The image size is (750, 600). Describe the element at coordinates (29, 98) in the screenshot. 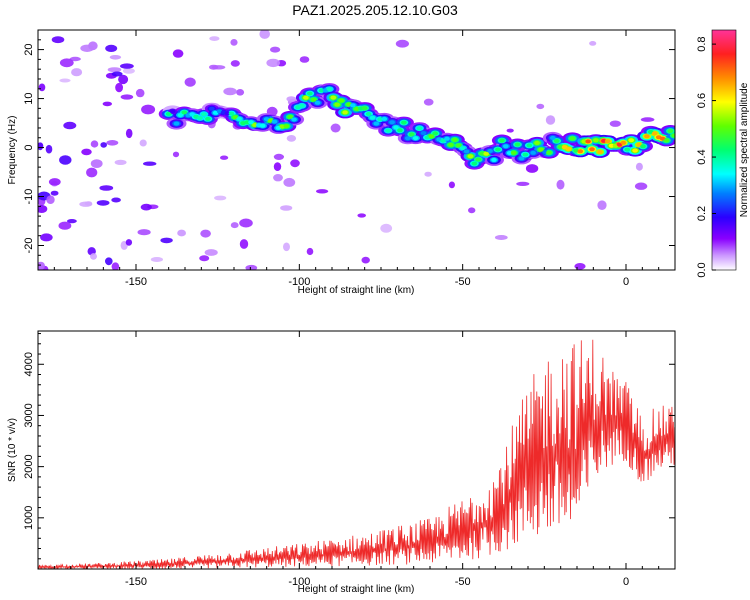

I see `top-y-tick-label: 10` at that location.